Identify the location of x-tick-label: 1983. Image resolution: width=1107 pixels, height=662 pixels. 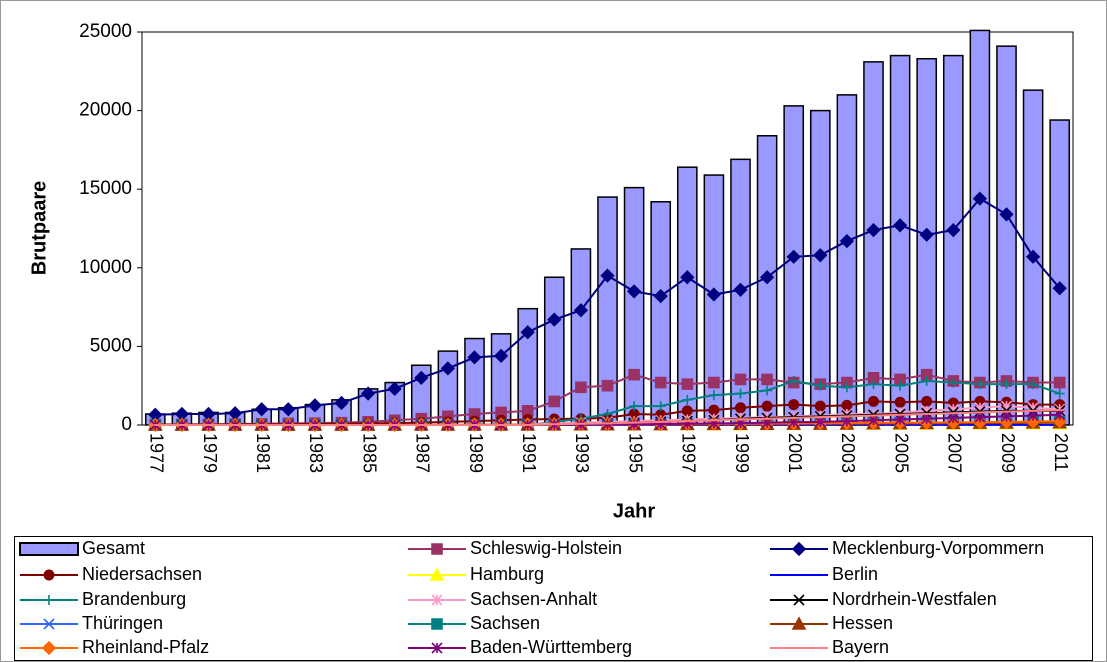
(316, 453).